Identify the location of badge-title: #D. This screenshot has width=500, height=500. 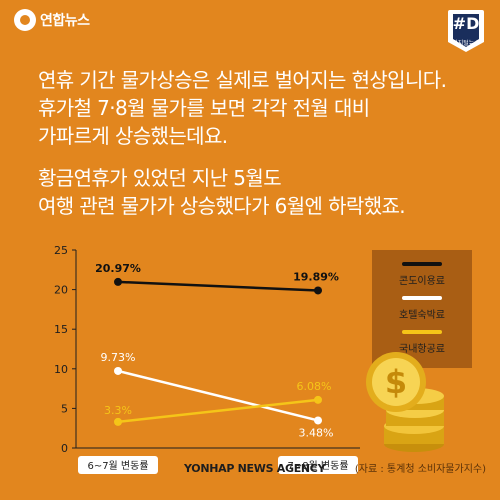
(466, 23).